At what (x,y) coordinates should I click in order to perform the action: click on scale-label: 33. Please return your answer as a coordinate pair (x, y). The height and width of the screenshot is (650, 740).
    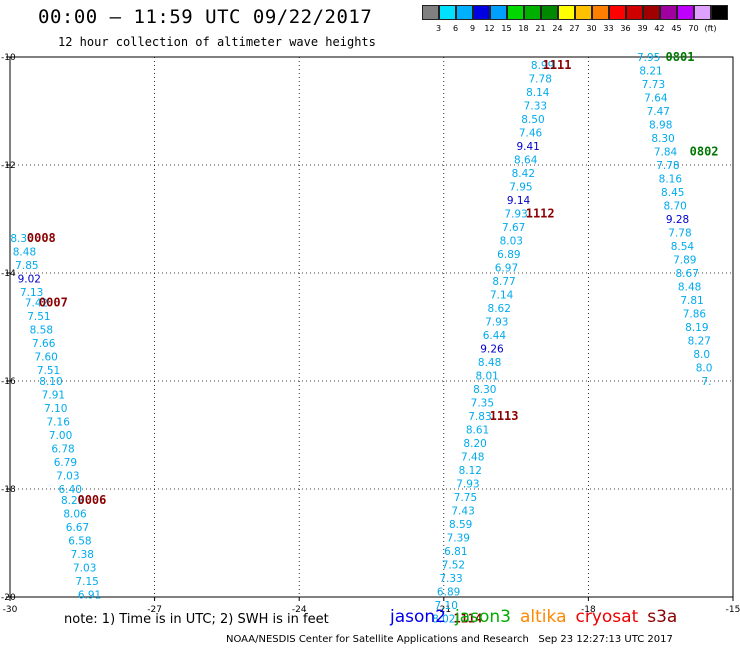
    Looking at the image, I should click on (608, 28).